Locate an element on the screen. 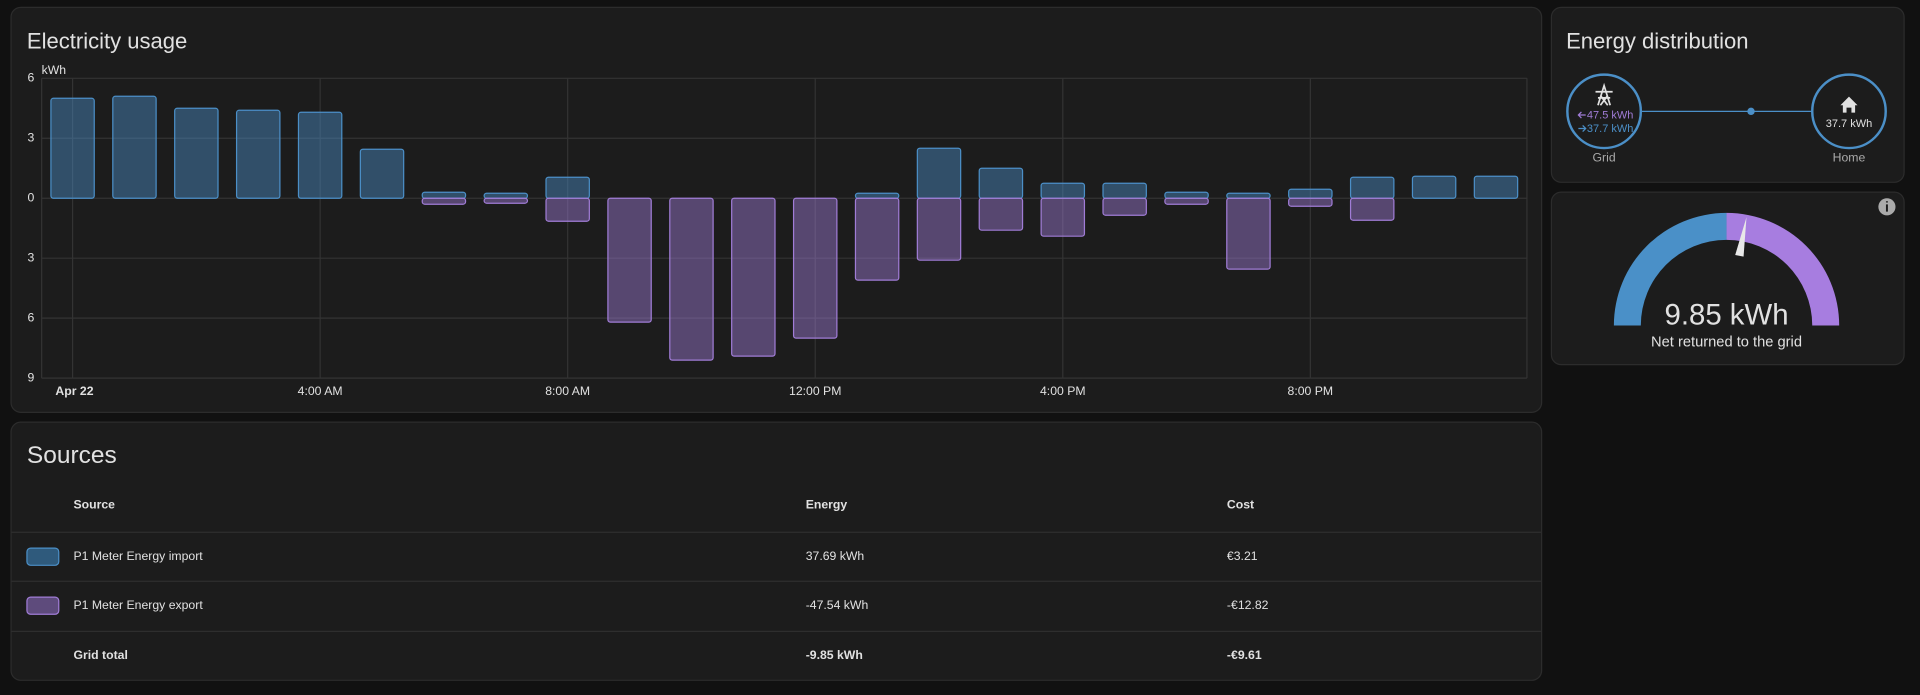  distribution-card is located at coordinates (1727, 94).